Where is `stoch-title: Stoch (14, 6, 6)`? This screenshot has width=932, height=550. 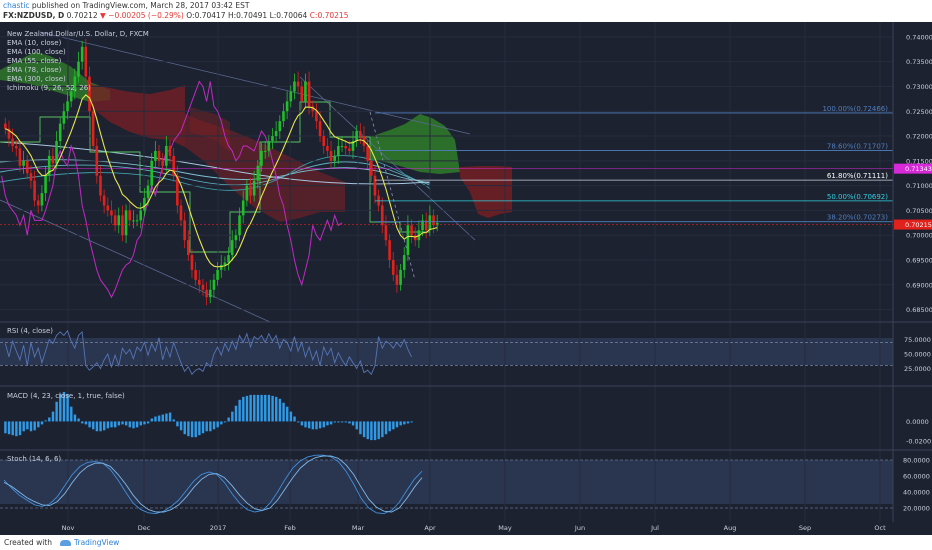 stoch-title: Stoch (14, 6, 6) is located at coordinates (34, 459).